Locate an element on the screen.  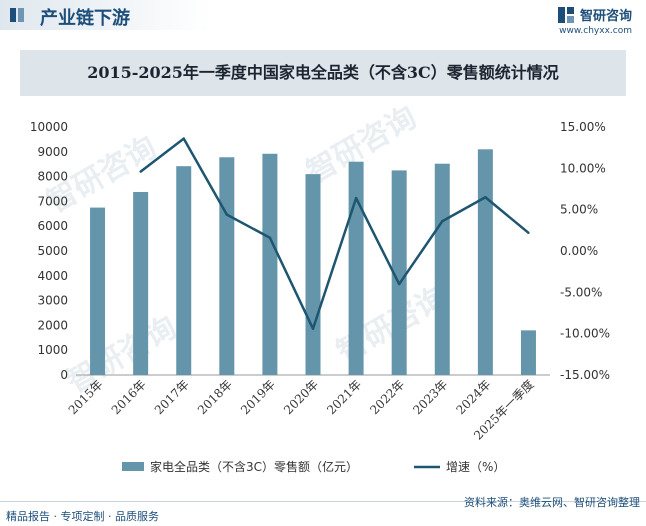
brand-logo-icon is located at coordinates (565, 14).